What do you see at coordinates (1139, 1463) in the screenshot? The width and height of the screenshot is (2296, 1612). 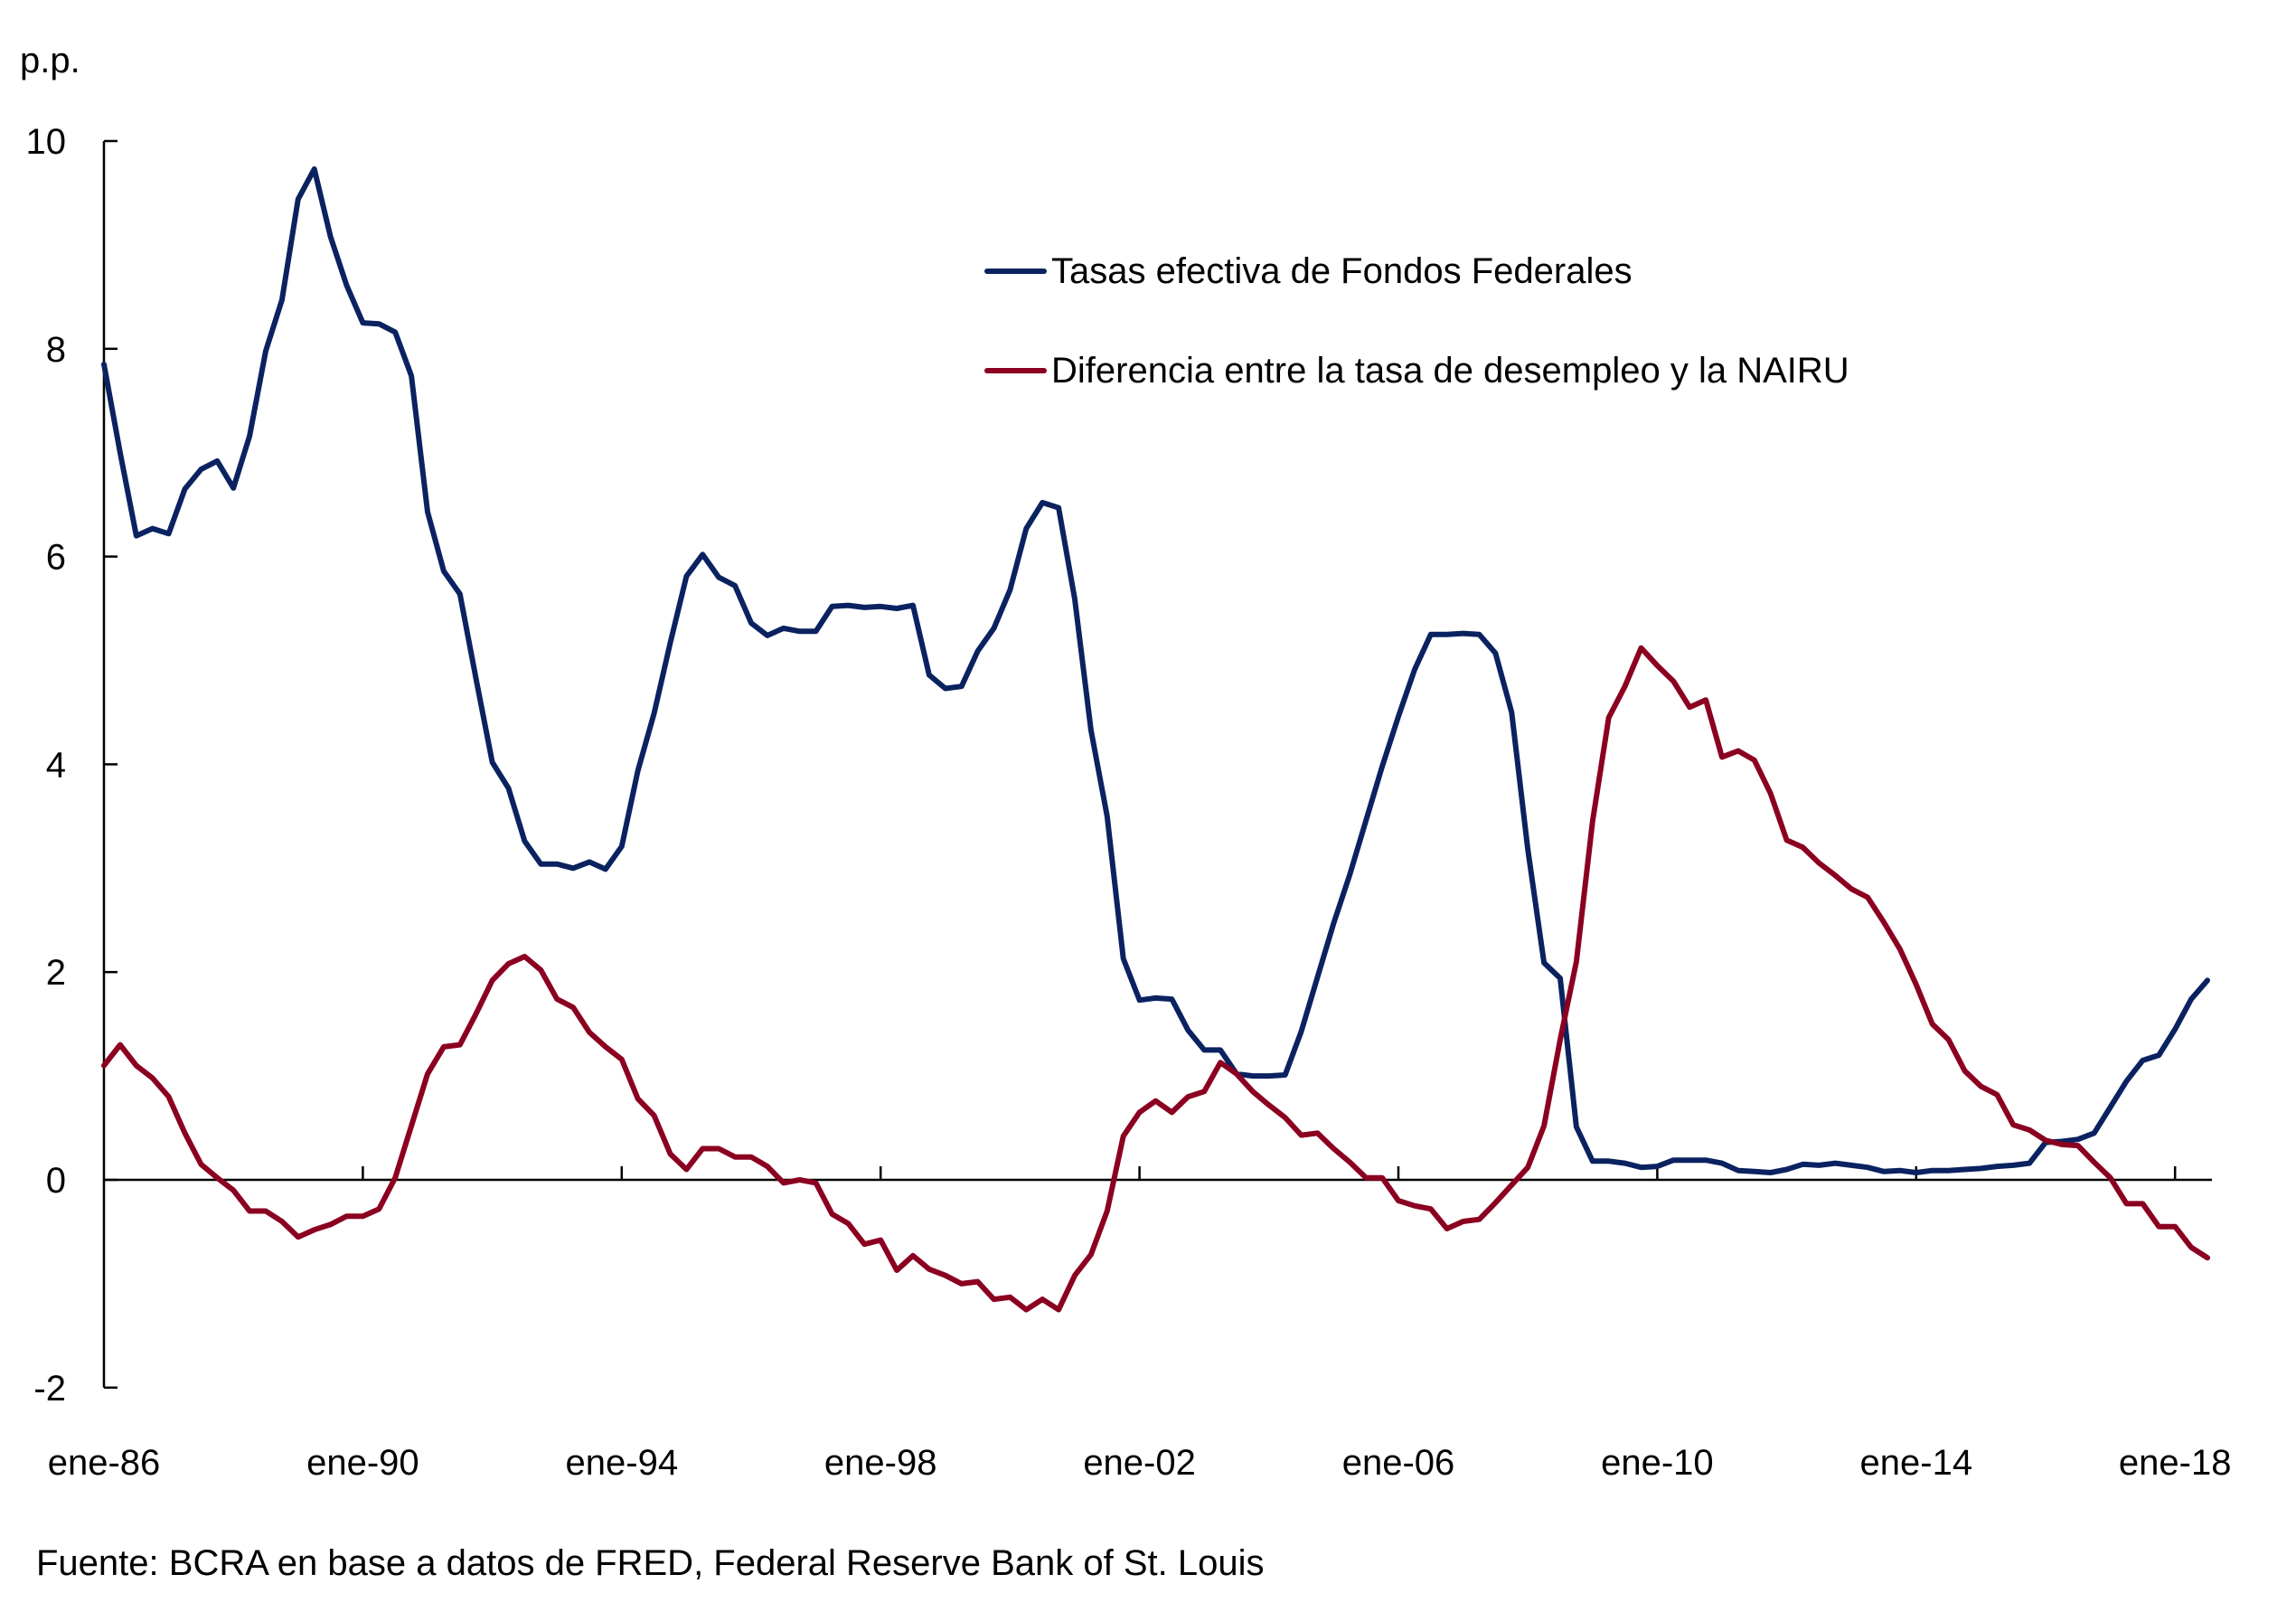 I see `x-tick-label: ene-02` at bounding box center [1139, 1463].